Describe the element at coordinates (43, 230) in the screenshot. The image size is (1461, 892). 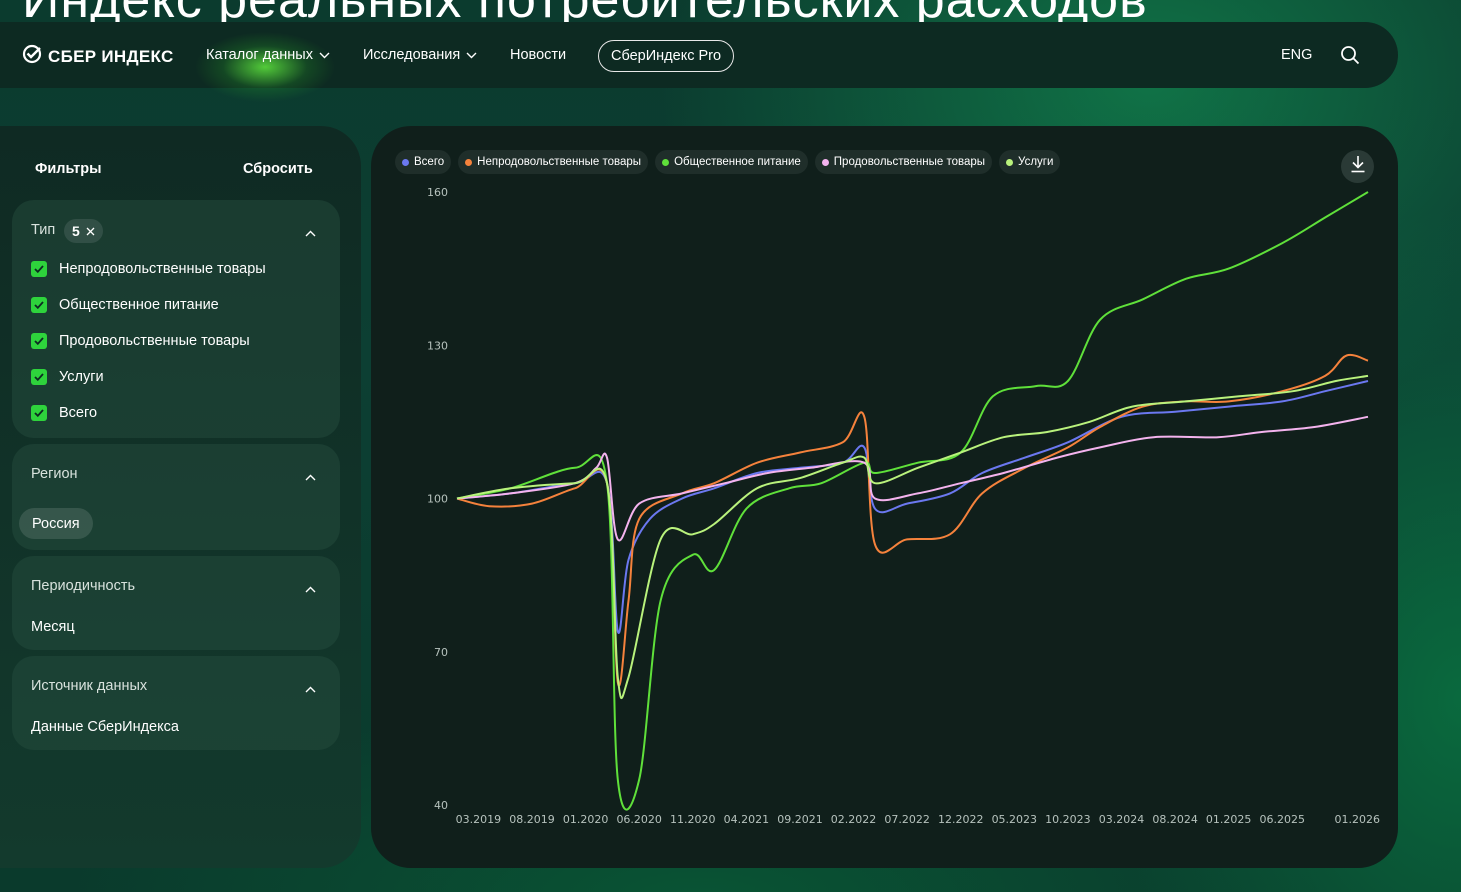
I see `type-filter-title: Тип` at that location.